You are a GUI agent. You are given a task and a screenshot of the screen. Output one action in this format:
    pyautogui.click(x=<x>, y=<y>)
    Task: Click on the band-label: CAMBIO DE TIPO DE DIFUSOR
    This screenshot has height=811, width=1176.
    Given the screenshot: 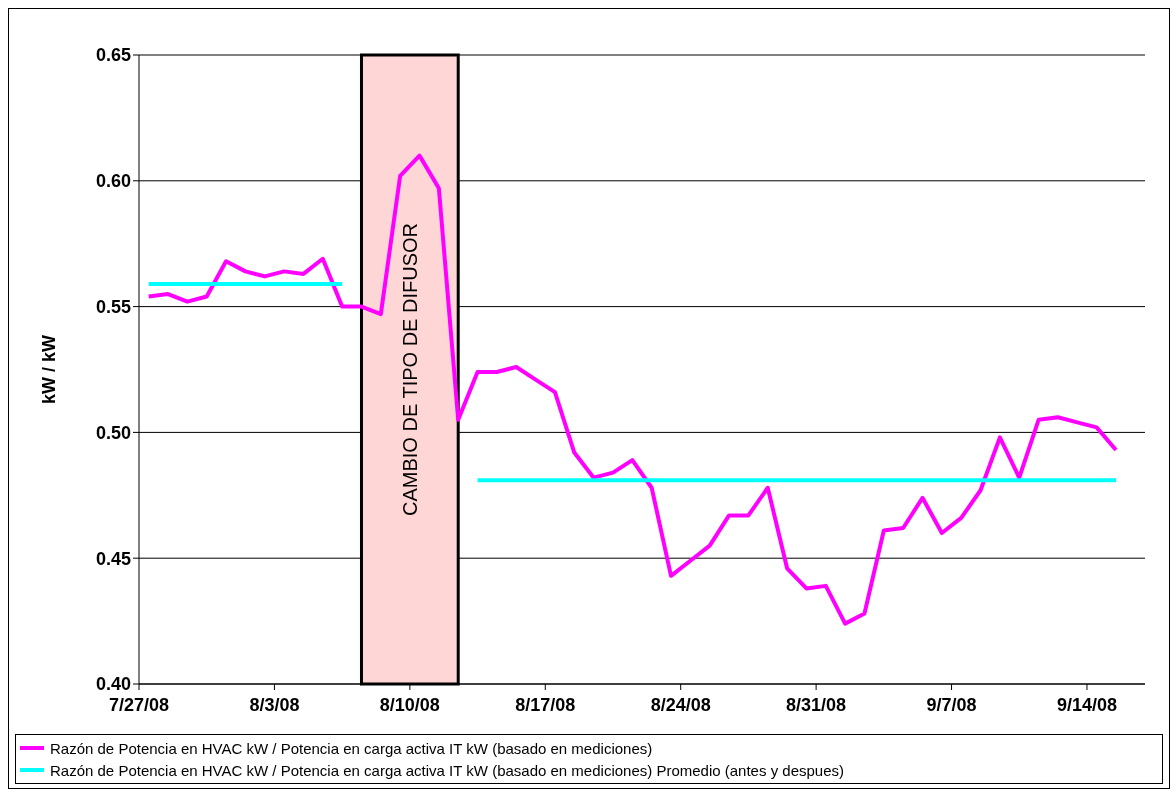 What is the action you would take?
    pyautogui.click(x=409, y=369)
    